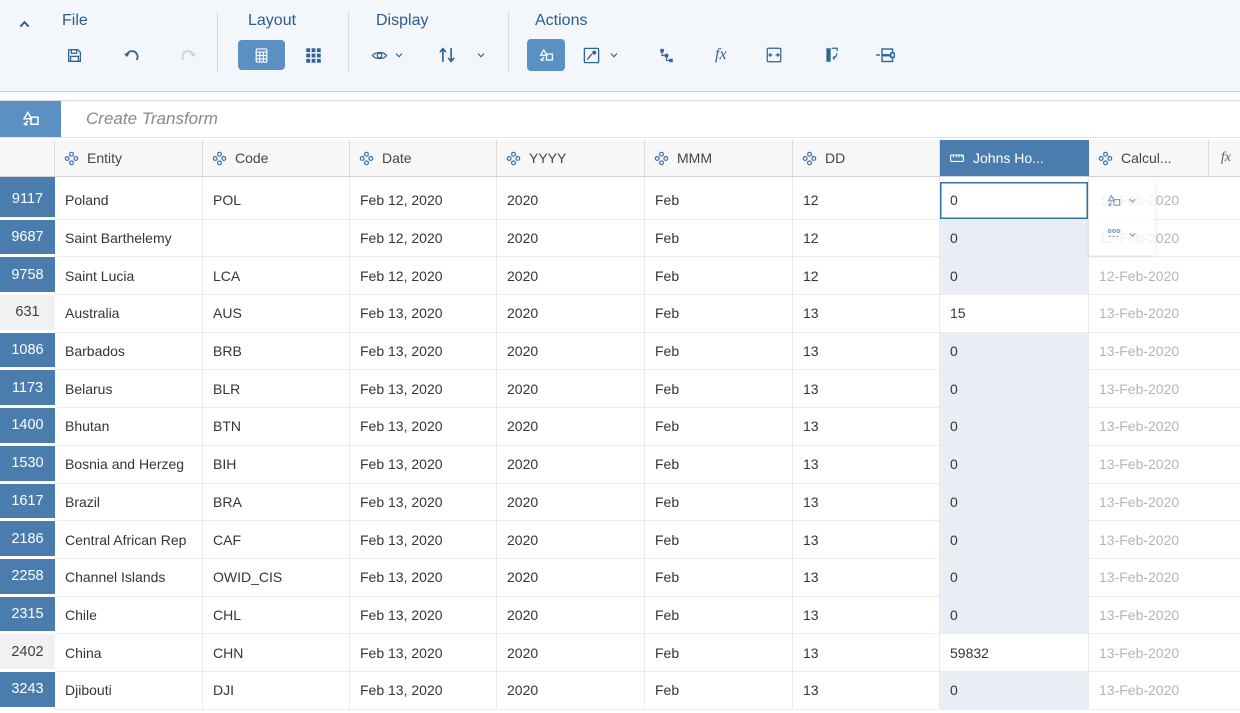 Image resolution: width=1240 pixels, height=713 pixels. Describe the element at coordinates (276, 615) in the screenshot. I see `code-cell: CHL` at that location.